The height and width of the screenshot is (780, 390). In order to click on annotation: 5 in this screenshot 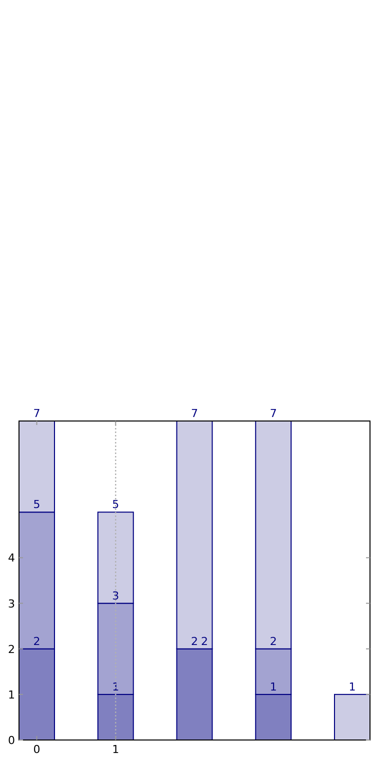, I will do `click(36, 505)`.